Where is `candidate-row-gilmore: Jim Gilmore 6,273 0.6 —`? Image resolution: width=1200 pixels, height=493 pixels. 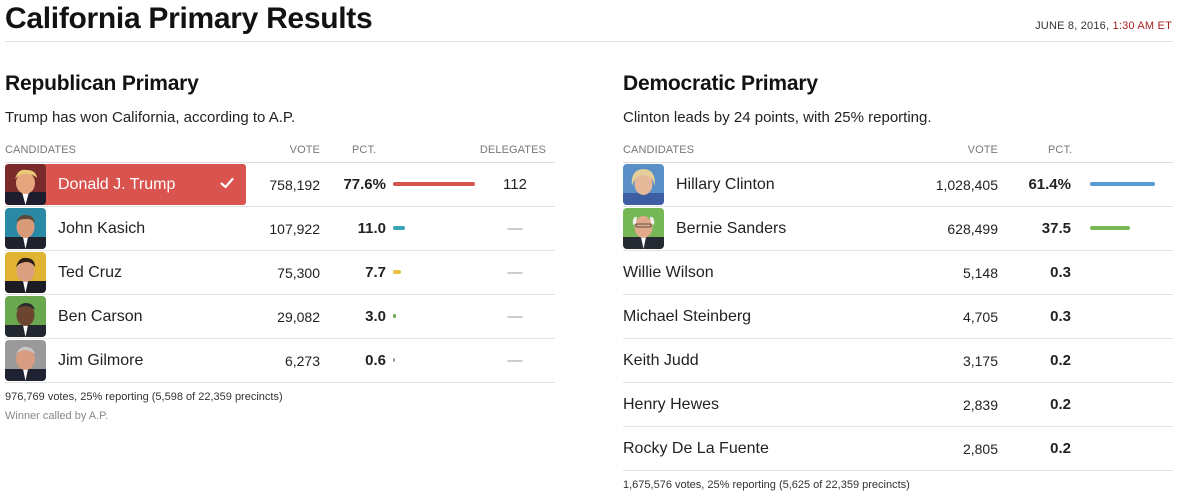 candidate-row-gilmore: Jim Gilmore 6,273 0.6 — is located at coordinates (280, 361).